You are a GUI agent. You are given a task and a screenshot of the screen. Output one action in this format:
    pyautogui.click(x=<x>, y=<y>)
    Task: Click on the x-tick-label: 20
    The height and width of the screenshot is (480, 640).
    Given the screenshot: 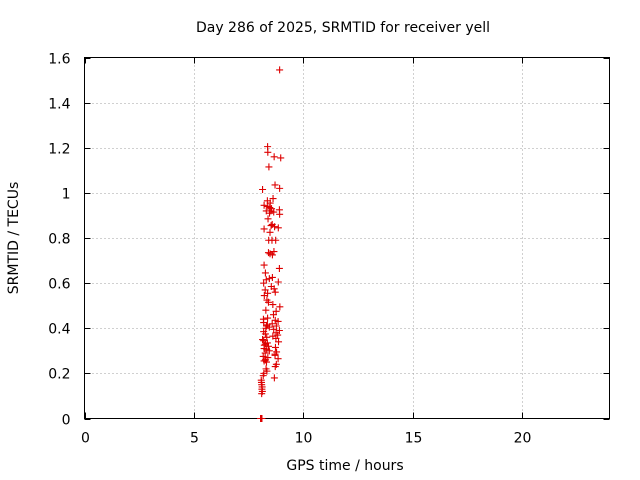 What is the action you would take?
    pyautogui.click(x=523, y=439)
    